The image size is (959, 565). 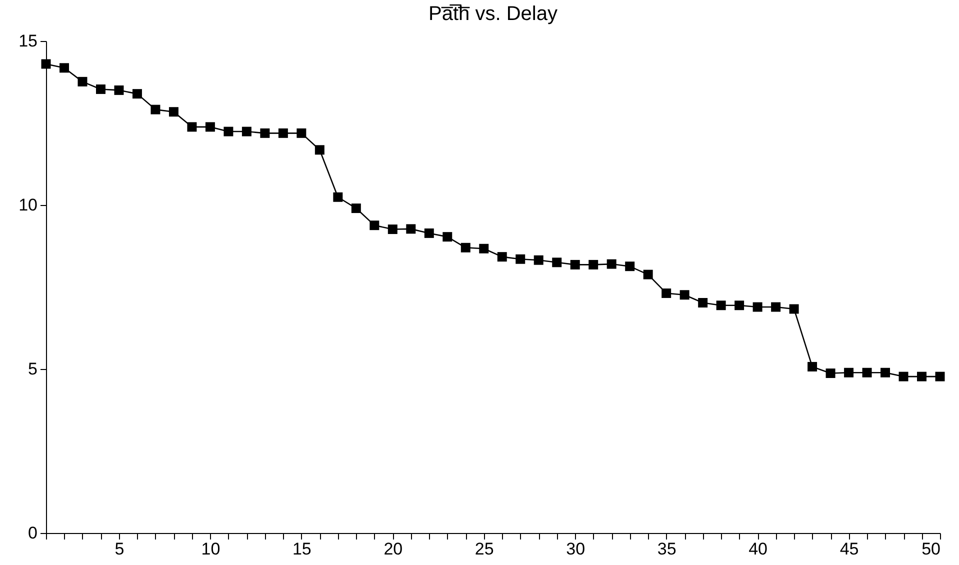 I want to click on x-tick-label: 10, so click(x=210, y=549).